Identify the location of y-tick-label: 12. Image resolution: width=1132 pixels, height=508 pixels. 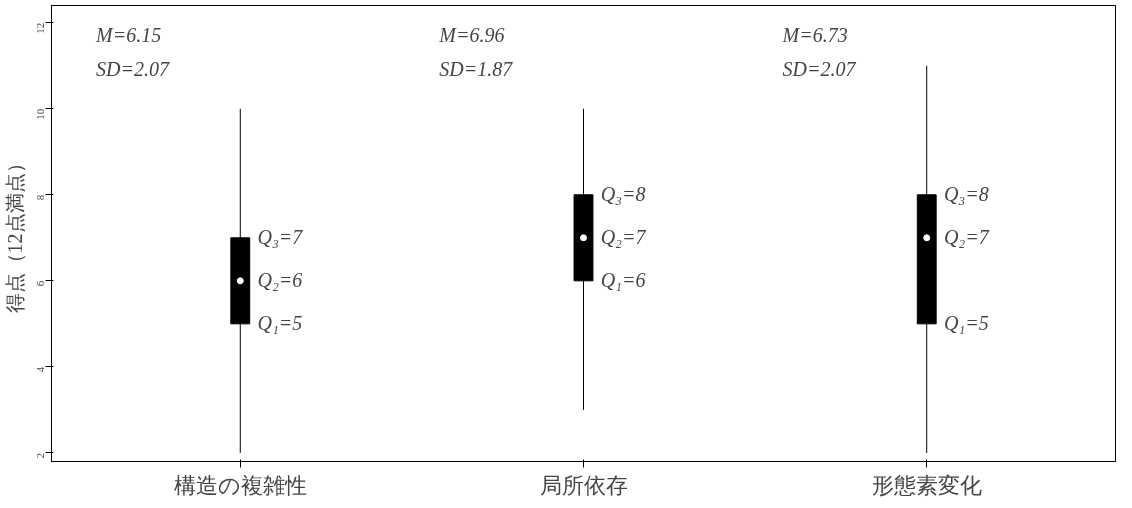
(40, 28).